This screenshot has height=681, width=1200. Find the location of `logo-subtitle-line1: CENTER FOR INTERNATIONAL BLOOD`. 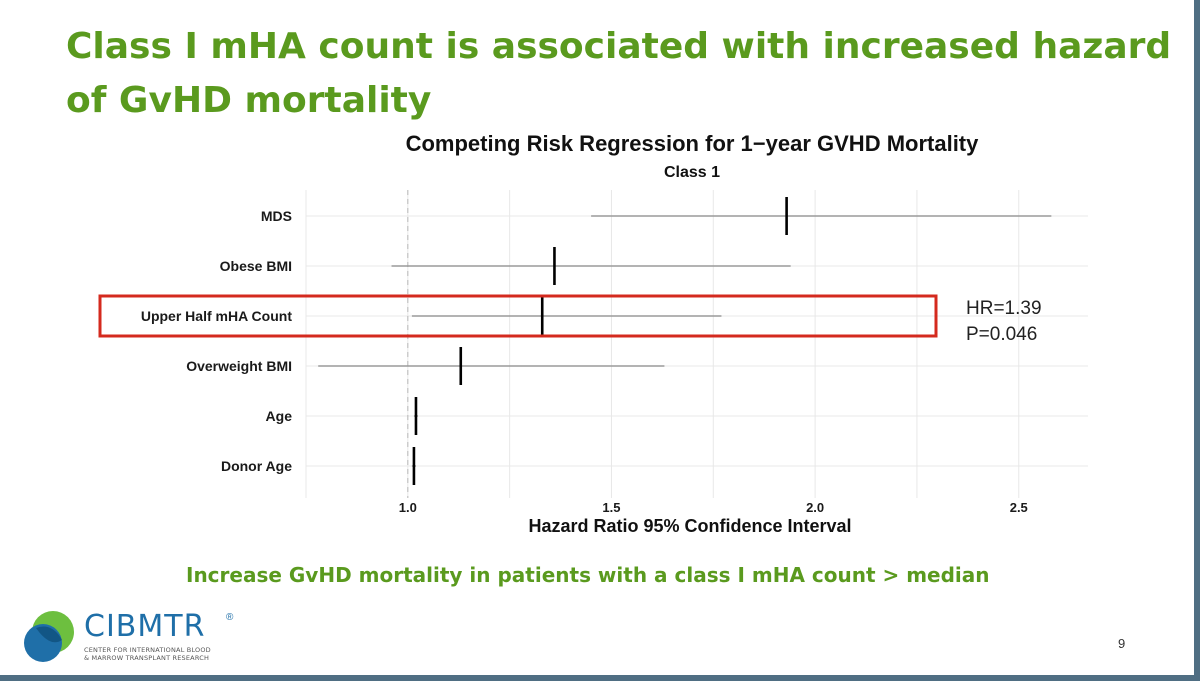

logo-subtitle-line1: CENTER FOR INTERNATIONAL BLOOD is located at coordinates (147, 650).